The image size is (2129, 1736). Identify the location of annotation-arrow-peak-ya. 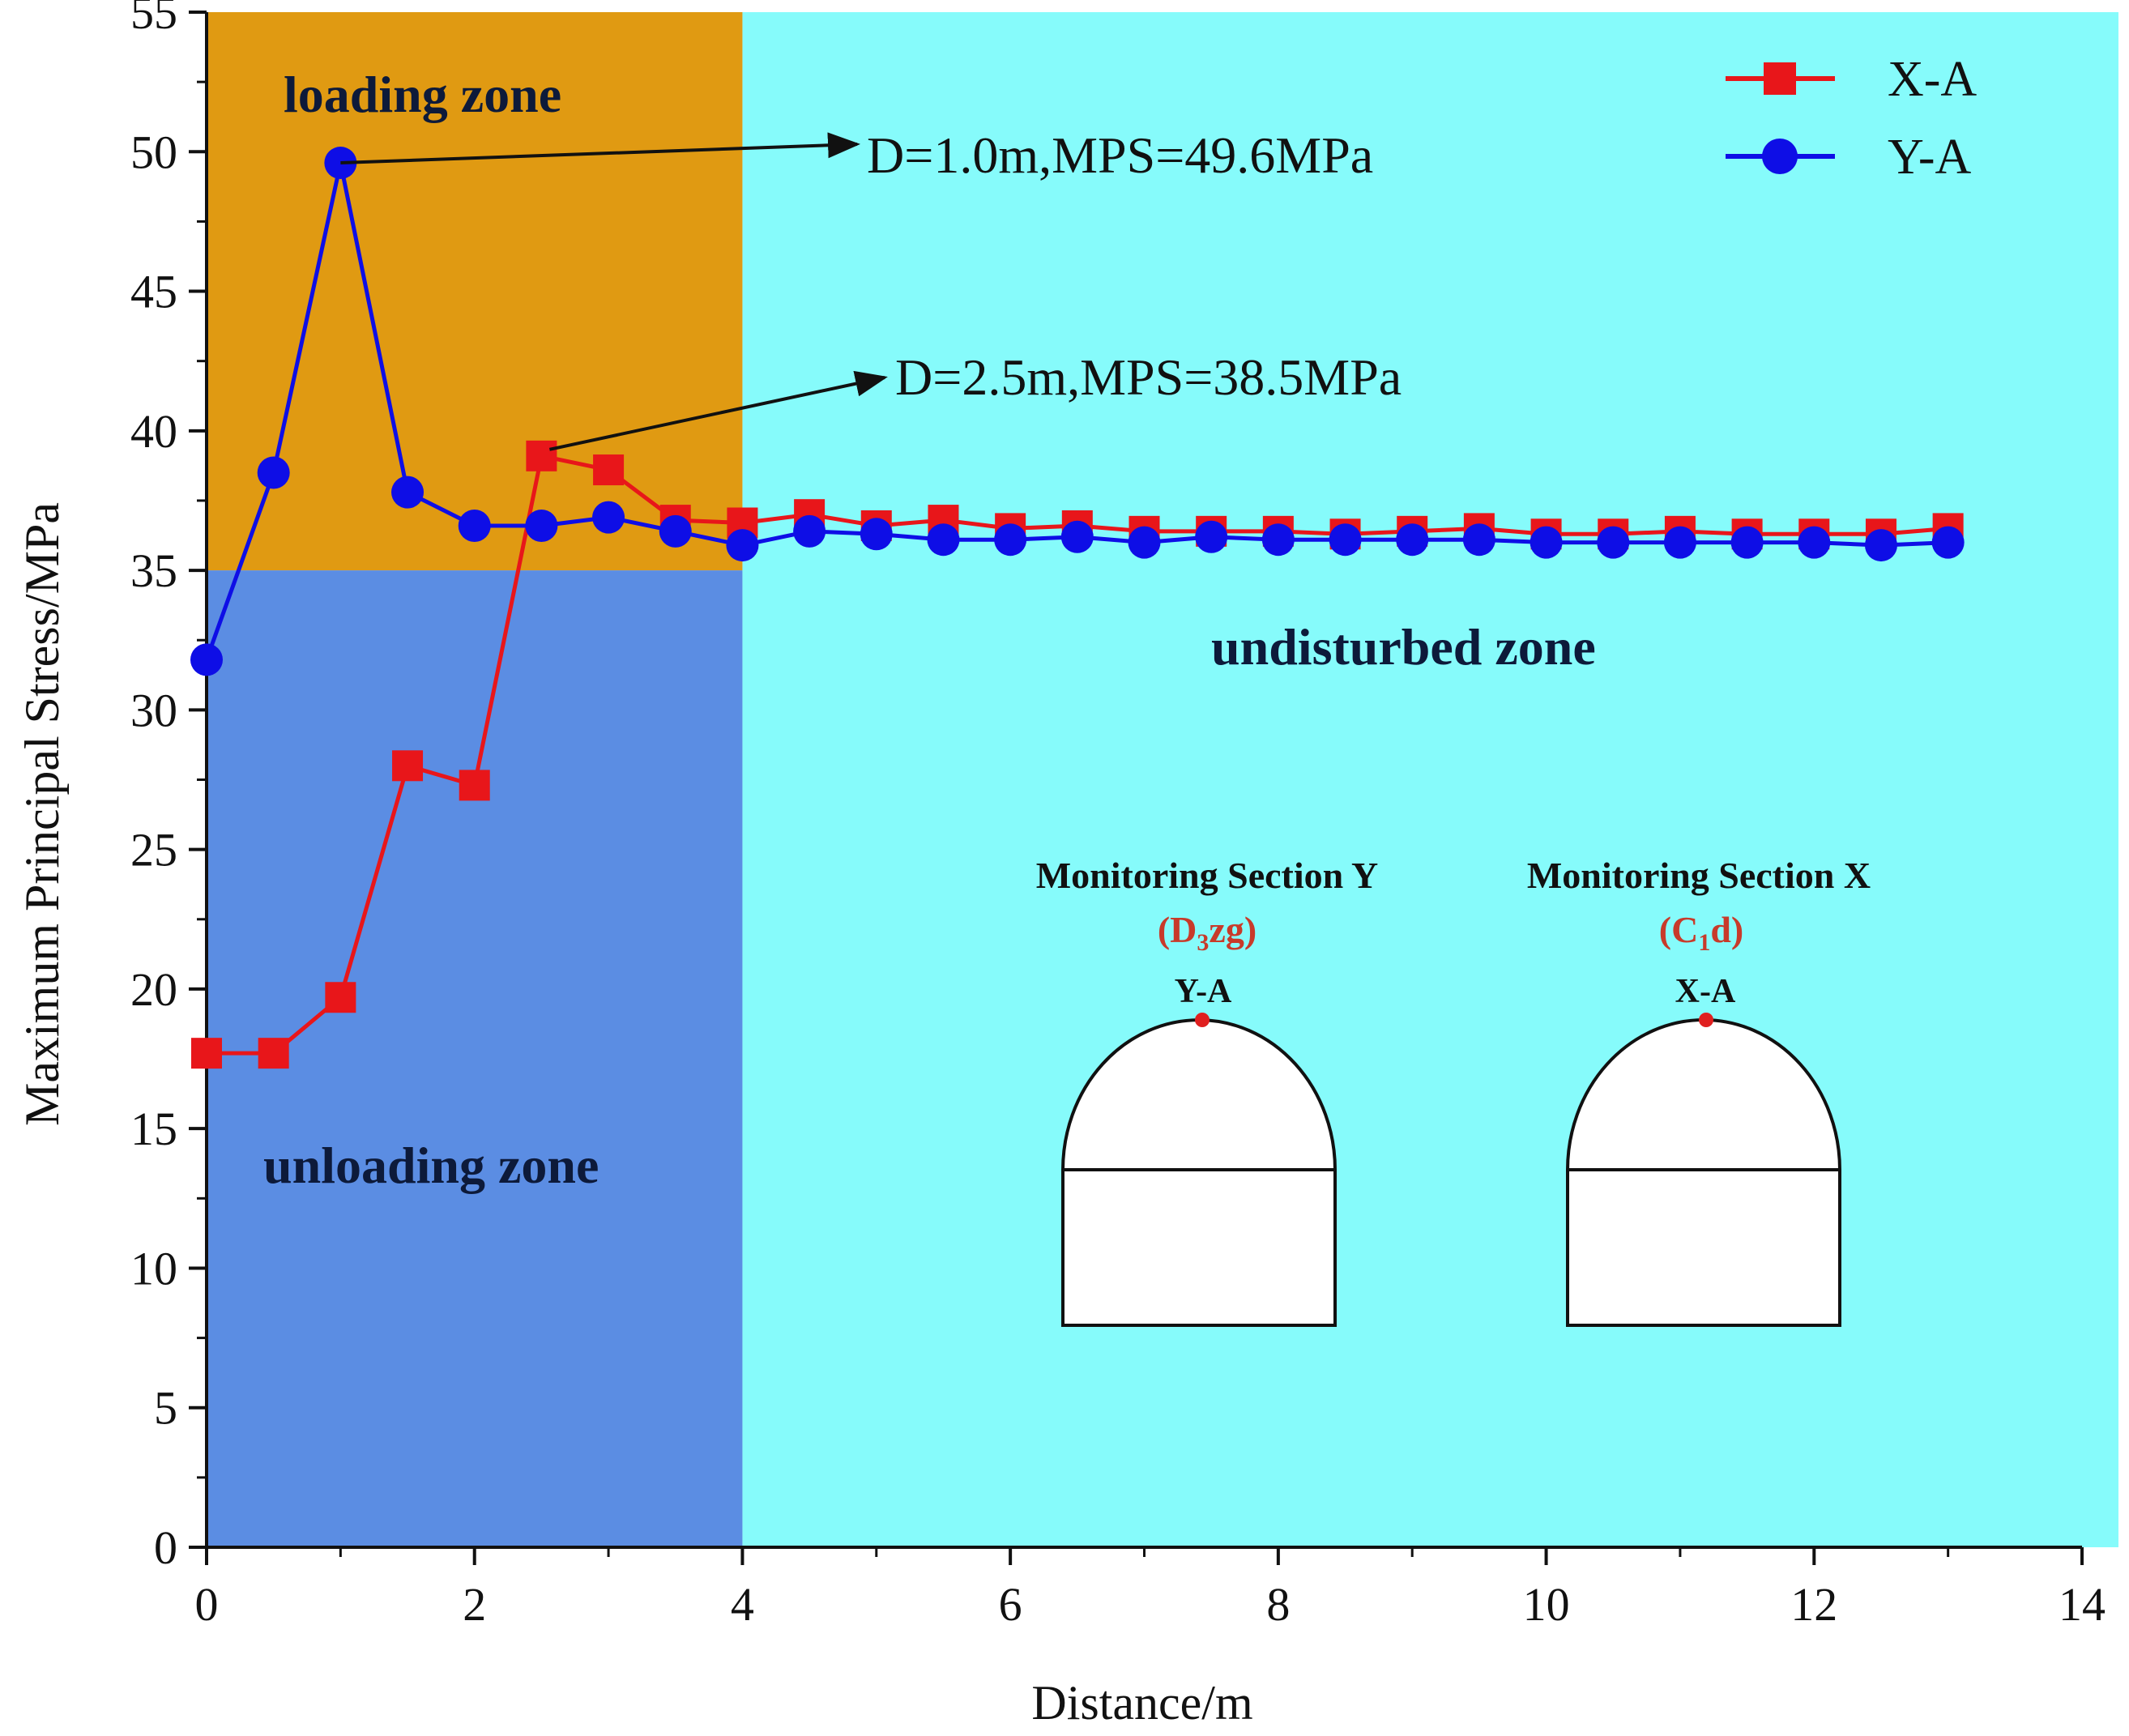
(600, 148).